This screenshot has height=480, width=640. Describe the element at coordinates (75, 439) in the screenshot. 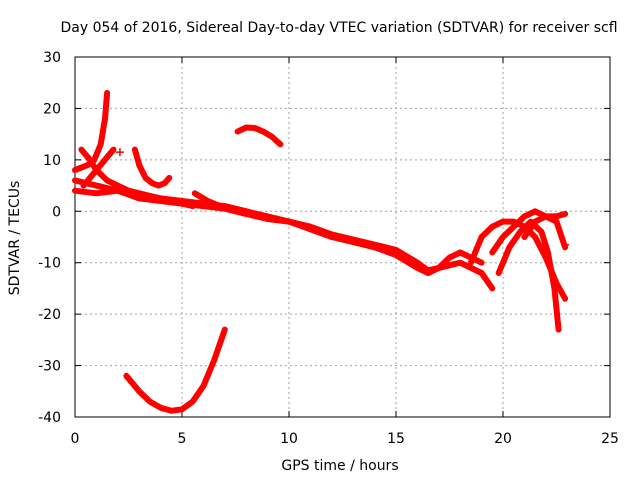

I see `x-tick-label: 0` at that location.